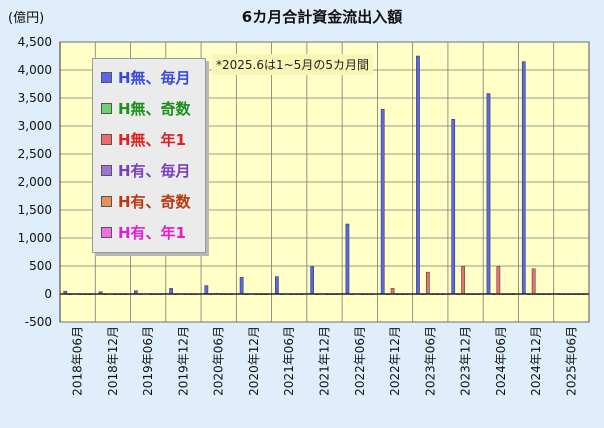 The height and width of the screenshot is (428, 604). I want to click on legend-item: H無、毎月, so click(149, 77).